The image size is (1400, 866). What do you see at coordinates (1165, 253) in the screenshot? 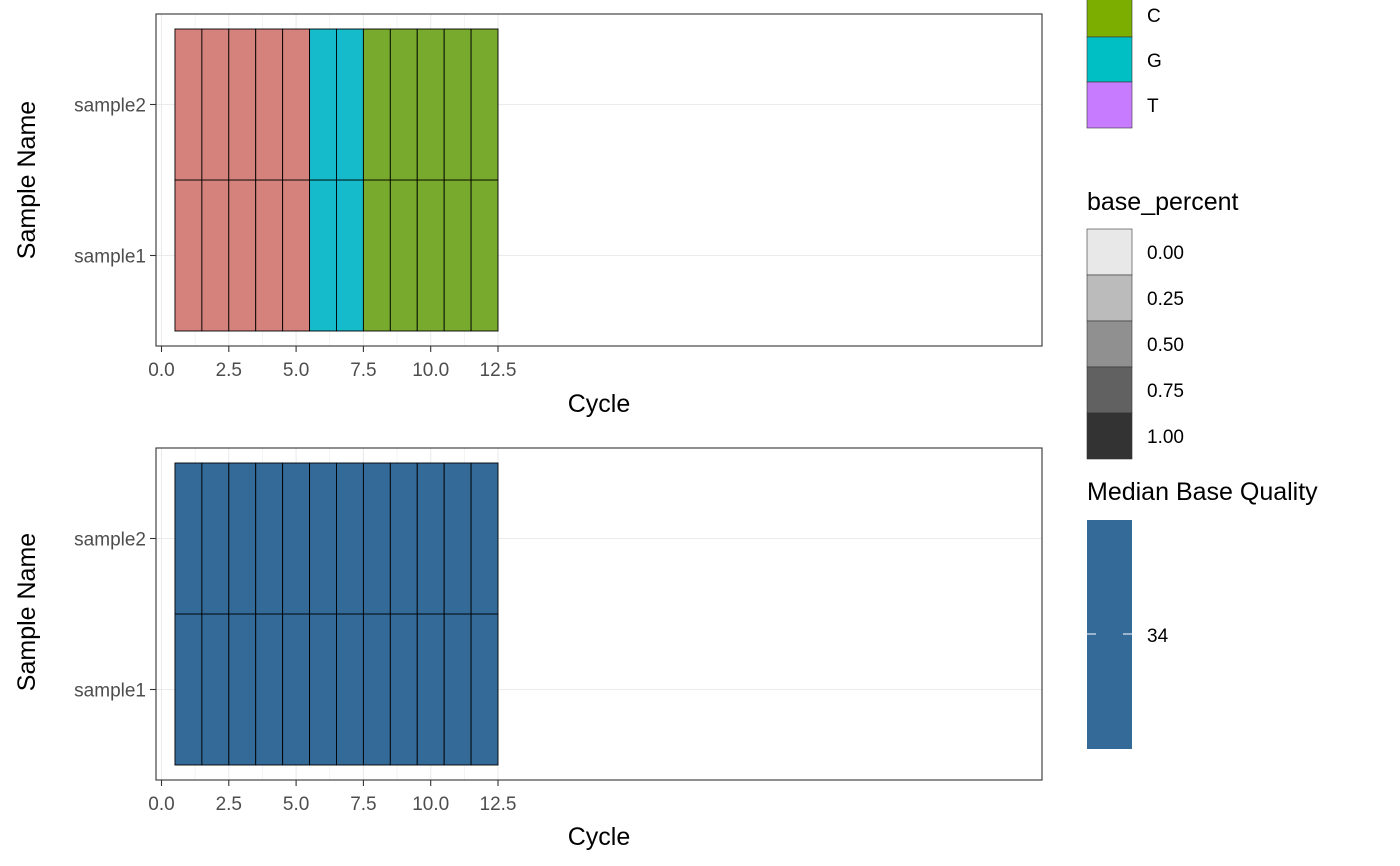
I see `legend-label-0-00: 0.00` at bounding box center [1165, 253].